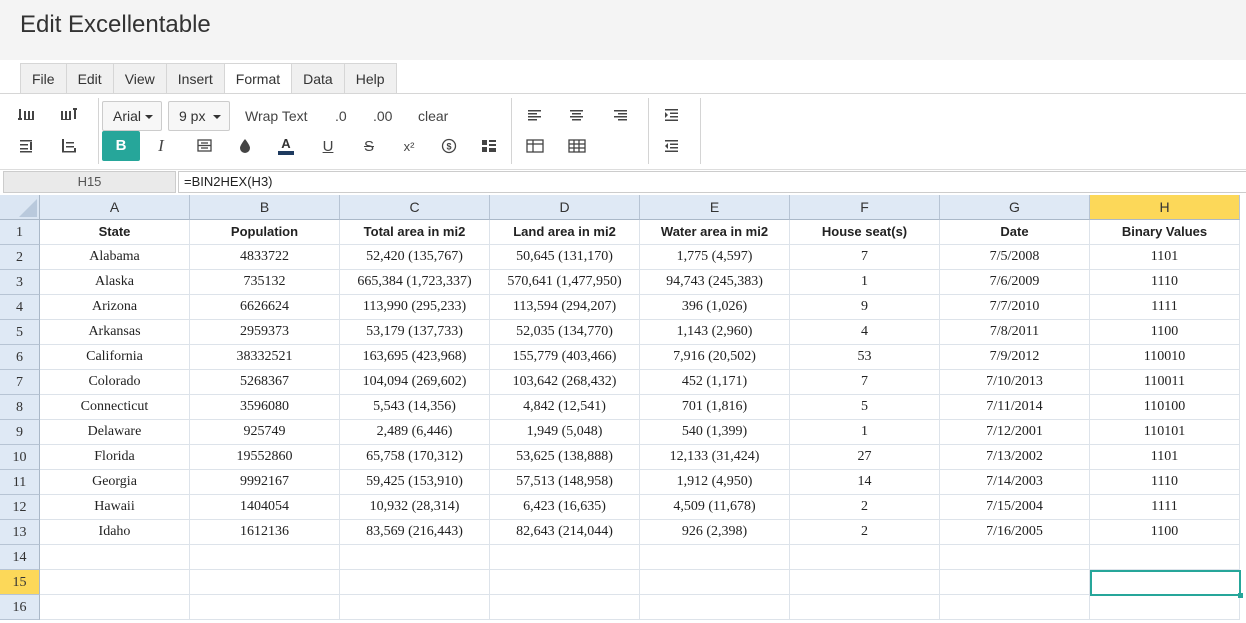 The image size is (1246, 623). What do you see at coordinates (20, 557) in the screenshot?
I see `row-header-14: 14` at bounding box center [20, 557].